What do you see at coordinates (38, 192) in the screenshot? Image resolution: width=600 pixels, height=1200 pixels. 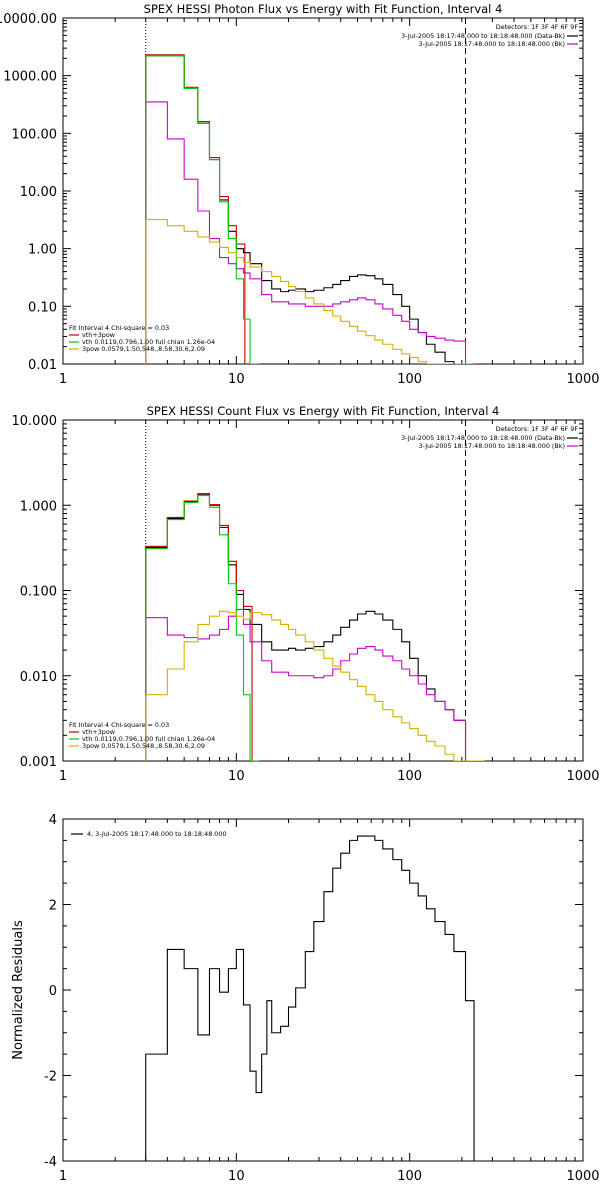 I see `y-tick-label: 10.00` at bounding box center [38, 192].